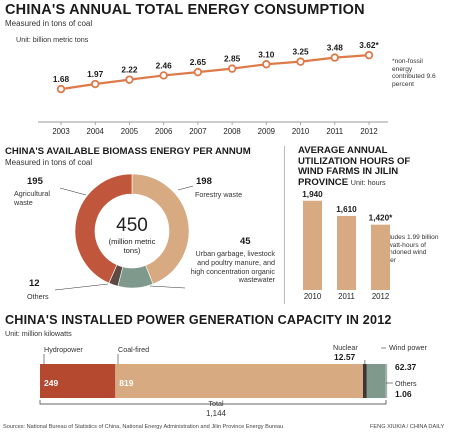  Describe the element at coordinates (345, 347) in the screenshot. I see `segment-name-nuclear: Nuclear` at that location.